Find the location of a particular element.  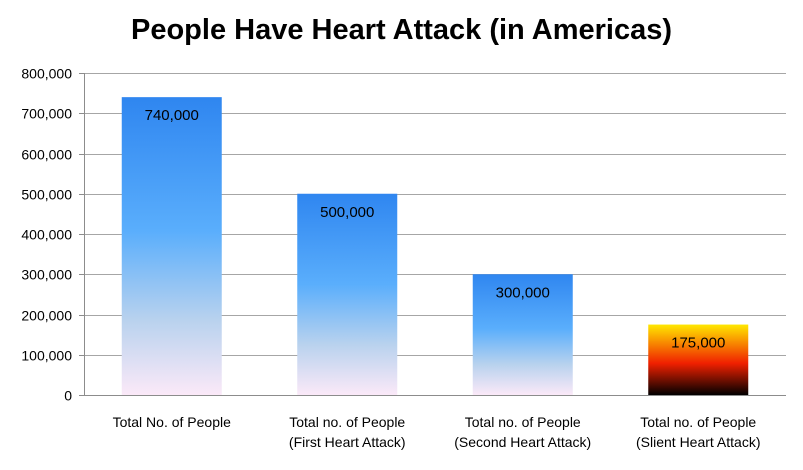

y-tick-label: 700,000 is located at coordinates (46, 114).